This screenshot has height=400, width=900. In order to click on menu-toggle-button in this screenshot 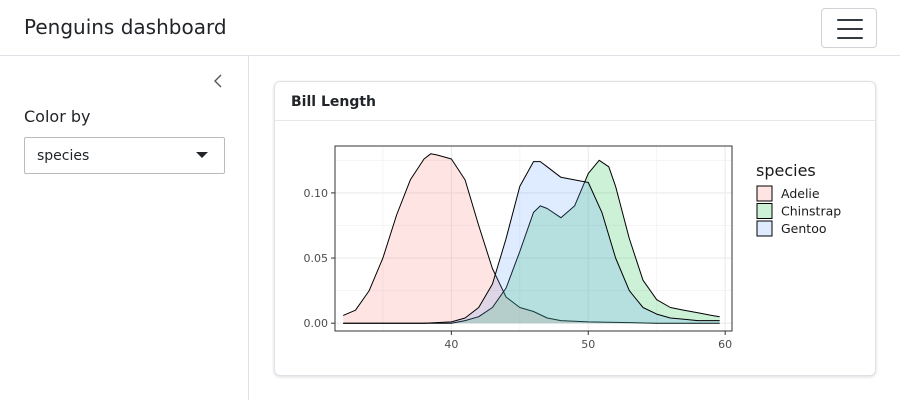, I will do `click(849, 28)`.